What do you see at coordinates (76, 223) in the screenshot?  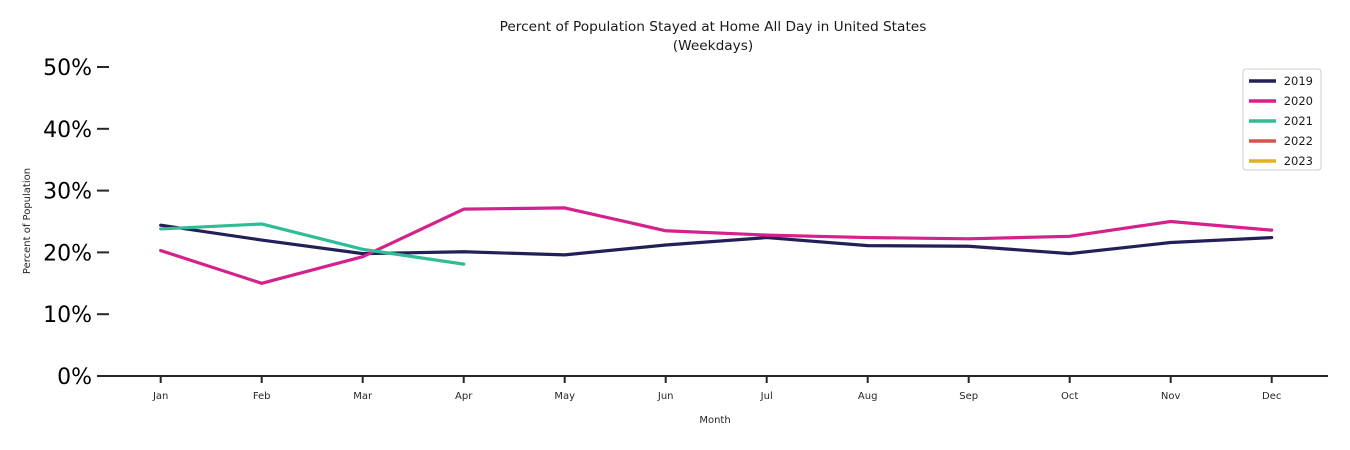 I see `y-axis-ticks: 0% 10% 20% 30% 40% 50%` at bounding box center [76, 223].